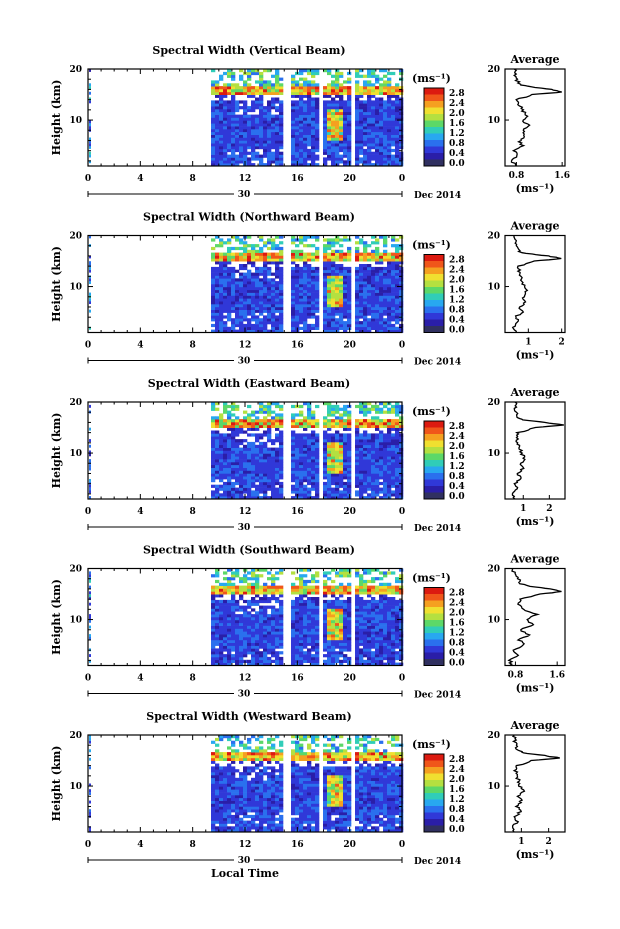 This screenshot has height=929, width=620. Describe the element at coordinates (431, 78) in the screenshot. I see `colorbar-unit: (ms⁻¹)` at that location.